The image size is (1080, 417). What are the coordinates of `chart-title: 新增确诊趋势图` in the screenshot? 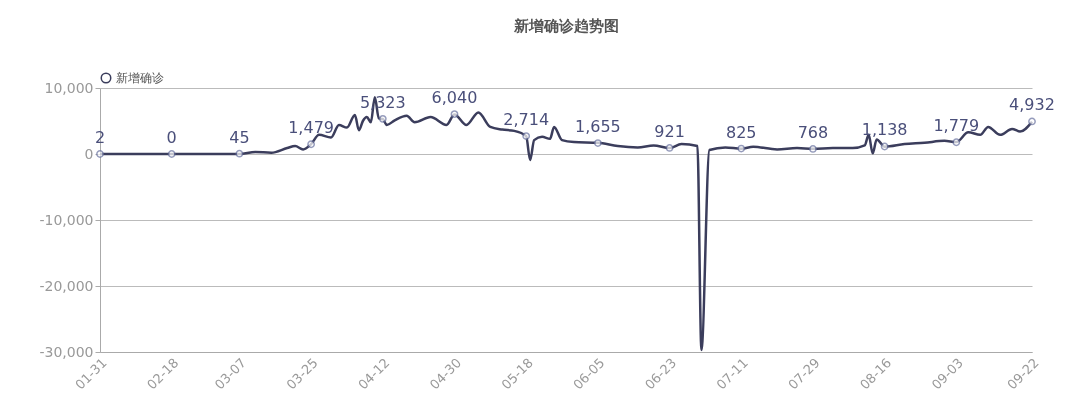 It's located at (565, 26).